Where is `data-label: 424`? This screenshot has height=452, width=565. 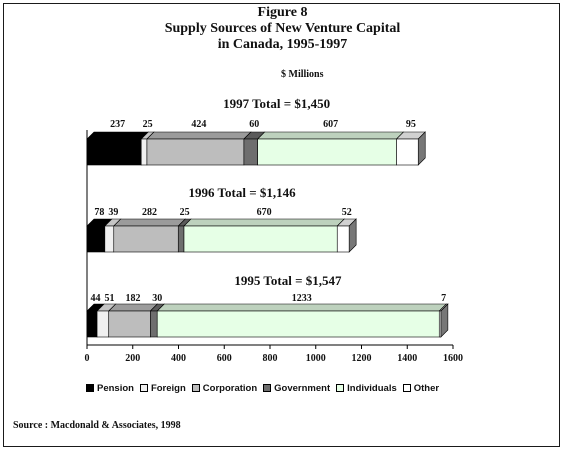 data-label: 424 is located at coordinates (198, 124).